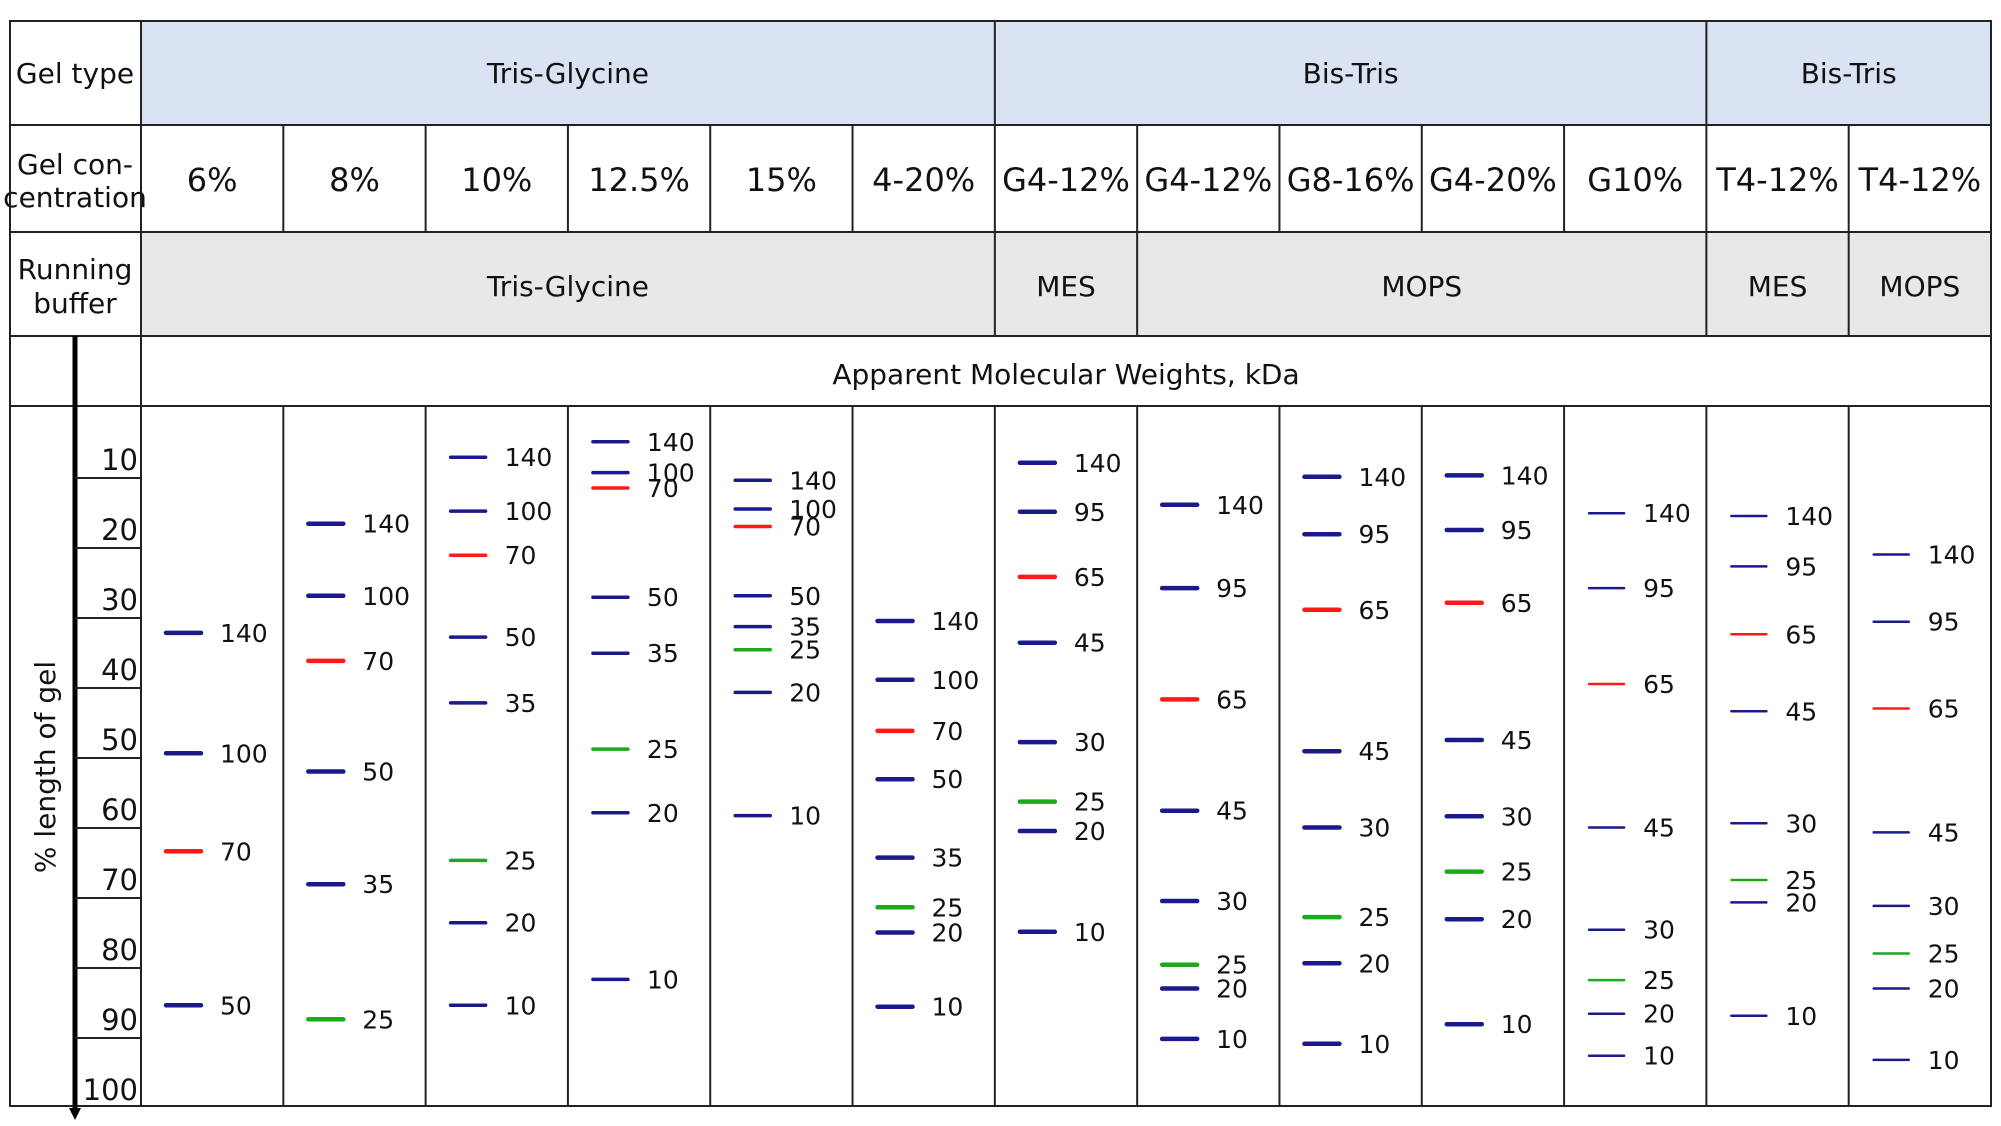  I want to click on gel-type-group-label: Tris-Glycine, so click(567, 73).